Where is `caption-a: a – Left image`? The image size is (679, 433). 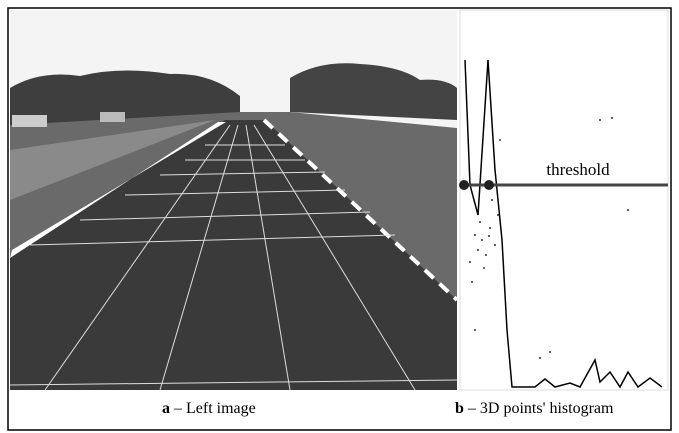
caption-a: a – Left image is located at coordinates (209, 409).